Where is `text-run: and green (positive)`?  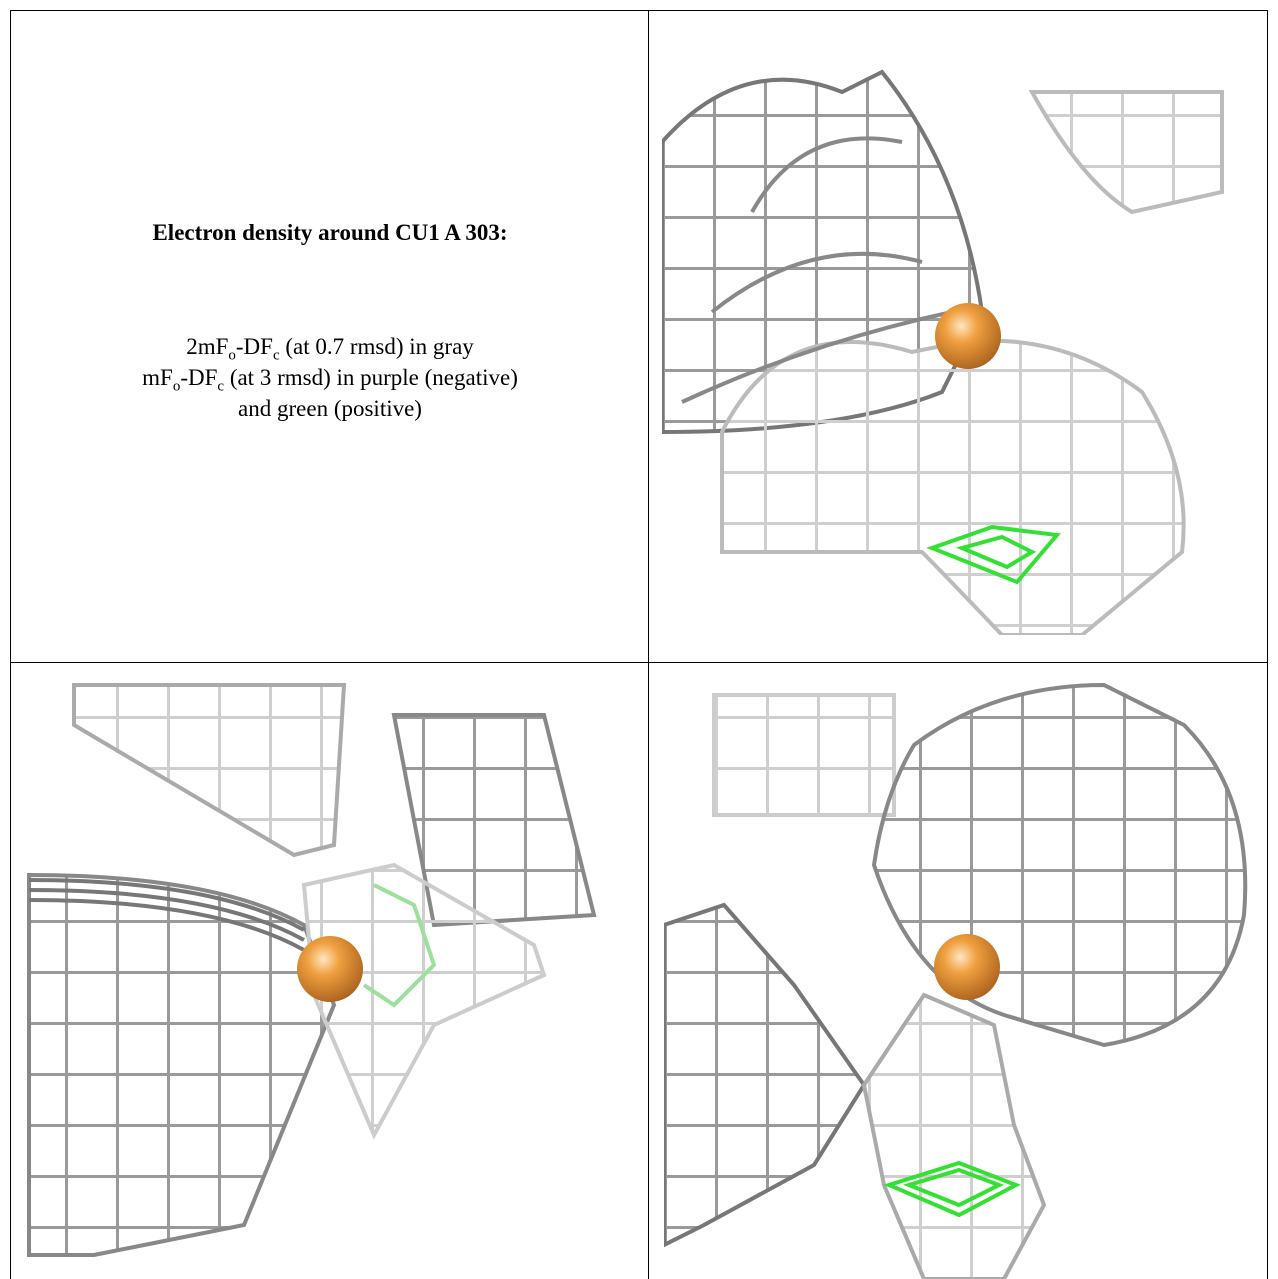 text-run: and green (positive) is located at coordinates (330, 408).